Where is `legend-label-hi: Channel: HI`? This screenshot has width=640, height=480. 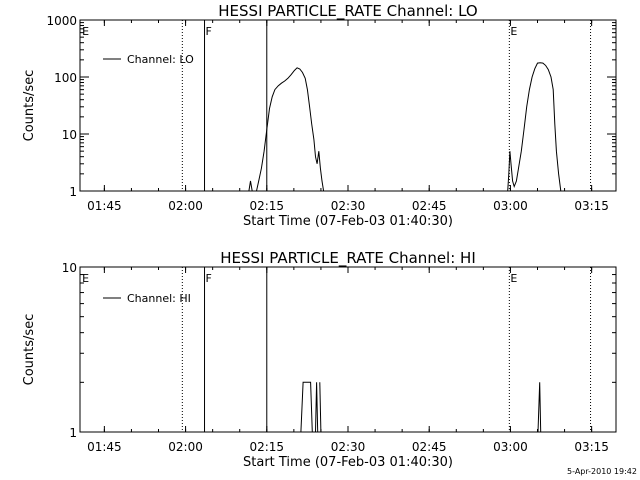 legend-label-hi: Channel: HI is located at coordinates (159, 298).